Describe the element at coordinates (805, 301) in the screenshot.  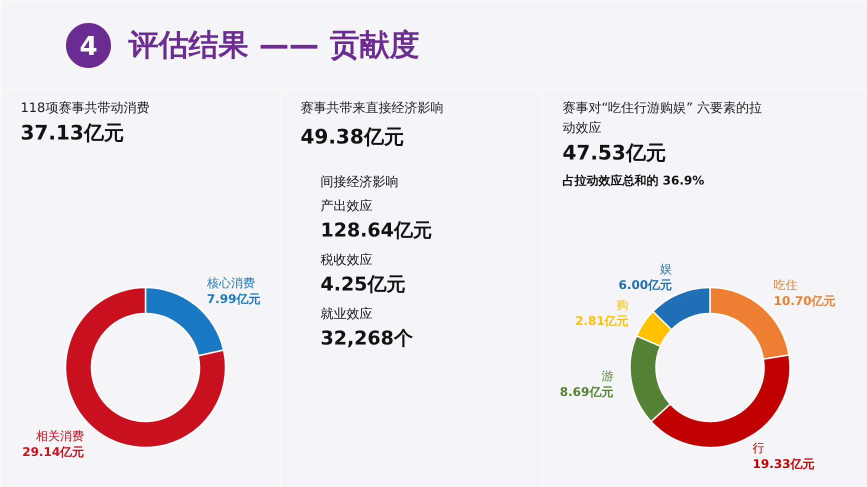
I see `data-label: 10.70亿元` at that location.